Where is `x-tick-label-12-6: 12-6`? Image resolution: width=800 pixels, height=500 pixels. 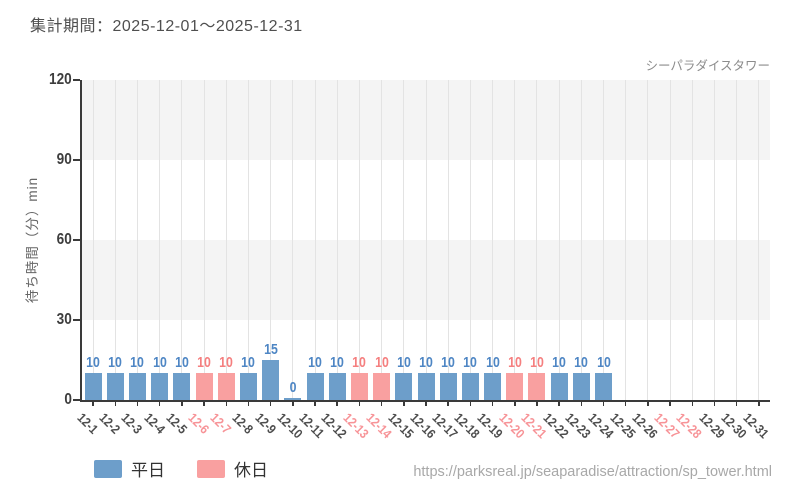 x-tick-label-12-6: 12-6 is located at coordinates (199, 423).